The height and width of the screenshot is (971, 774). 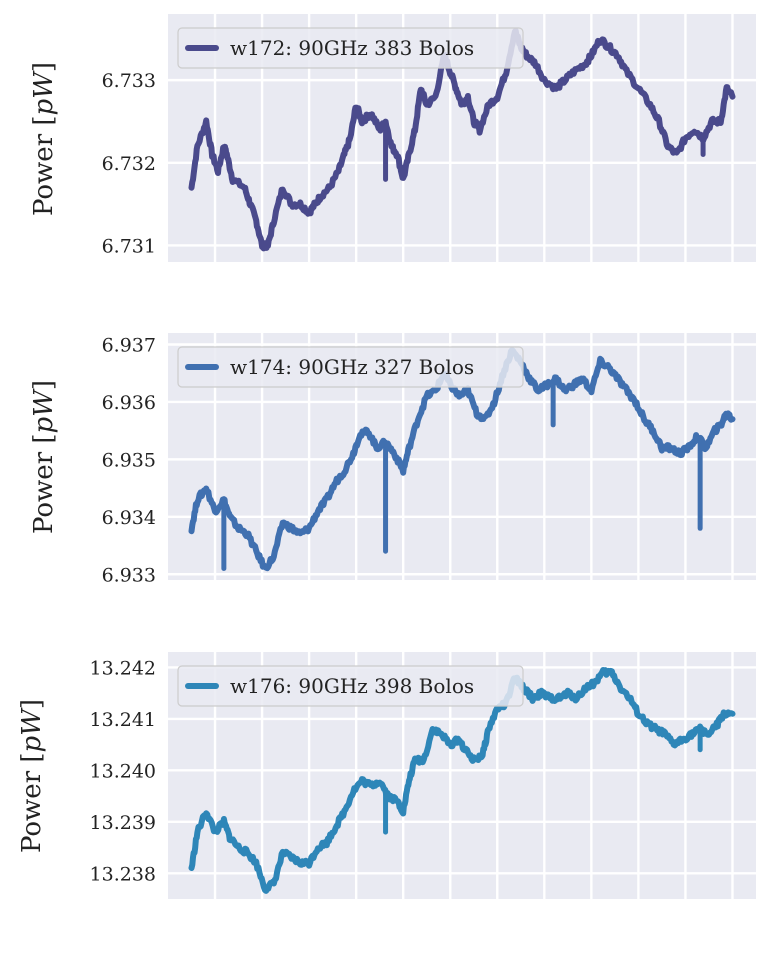 I want to click on y-tick-label: 6.731, so click(x=129, y=246).